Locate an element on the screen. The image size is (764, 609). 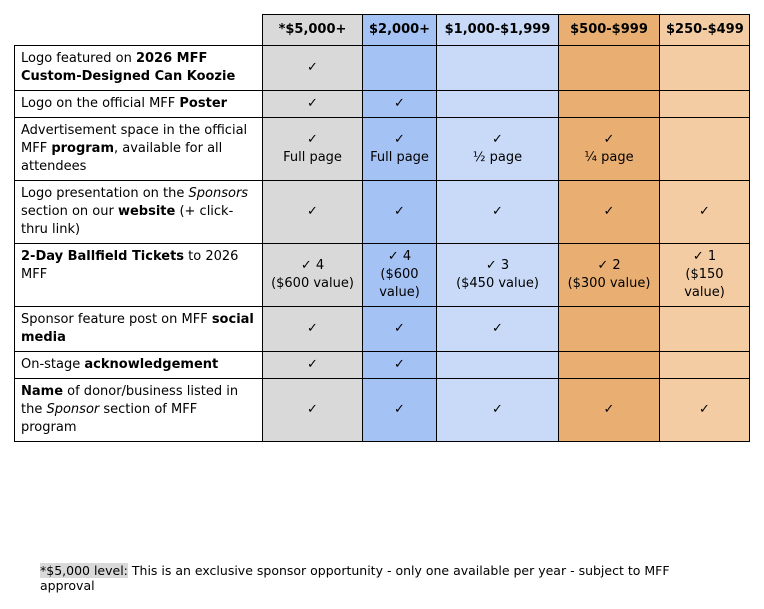
text-segment: to 2026 MFF is located at coordinates (130, 265).